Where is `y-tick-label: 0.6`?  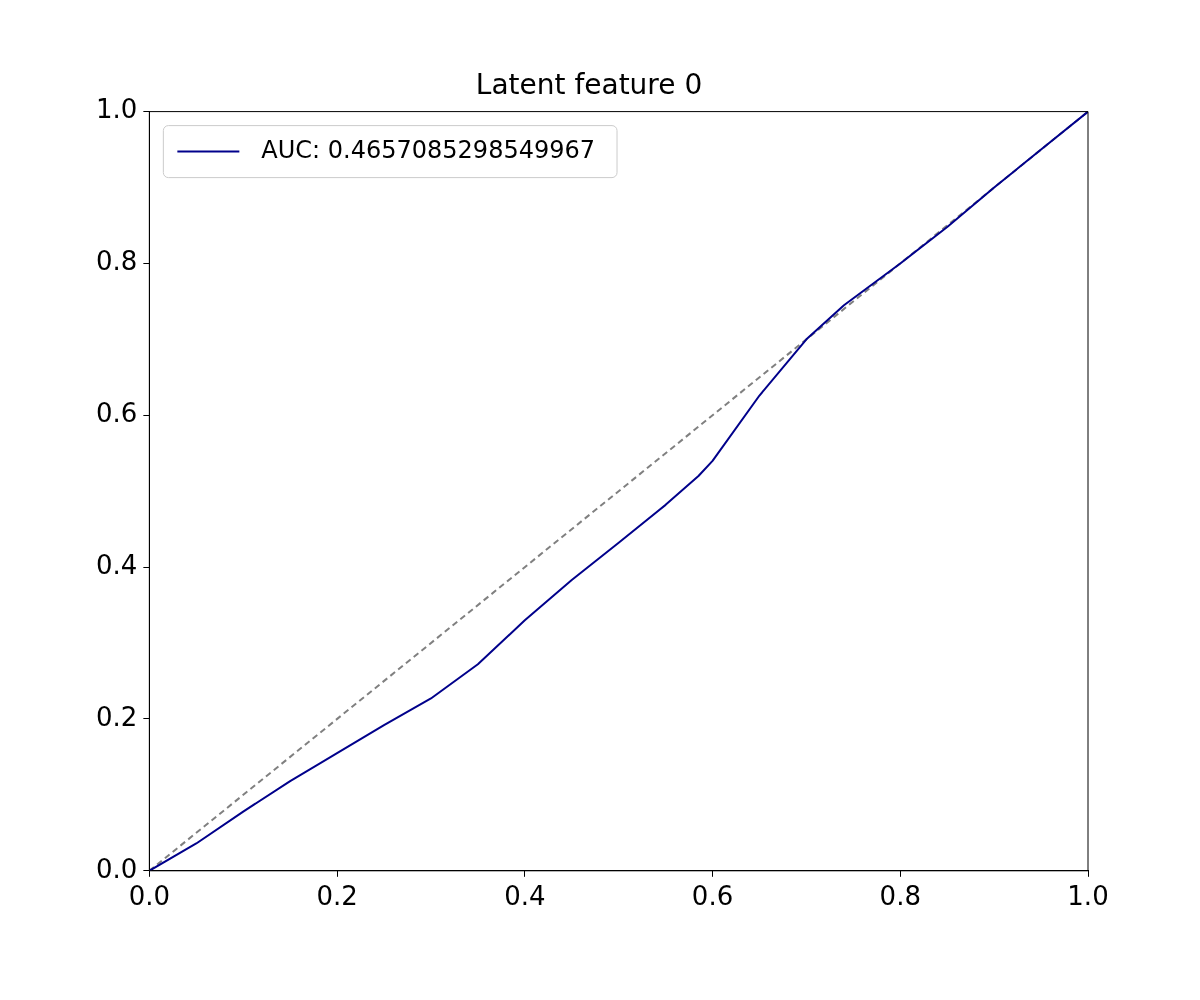
y-tick-label: 0.6 is located at coordinates (116, 413).